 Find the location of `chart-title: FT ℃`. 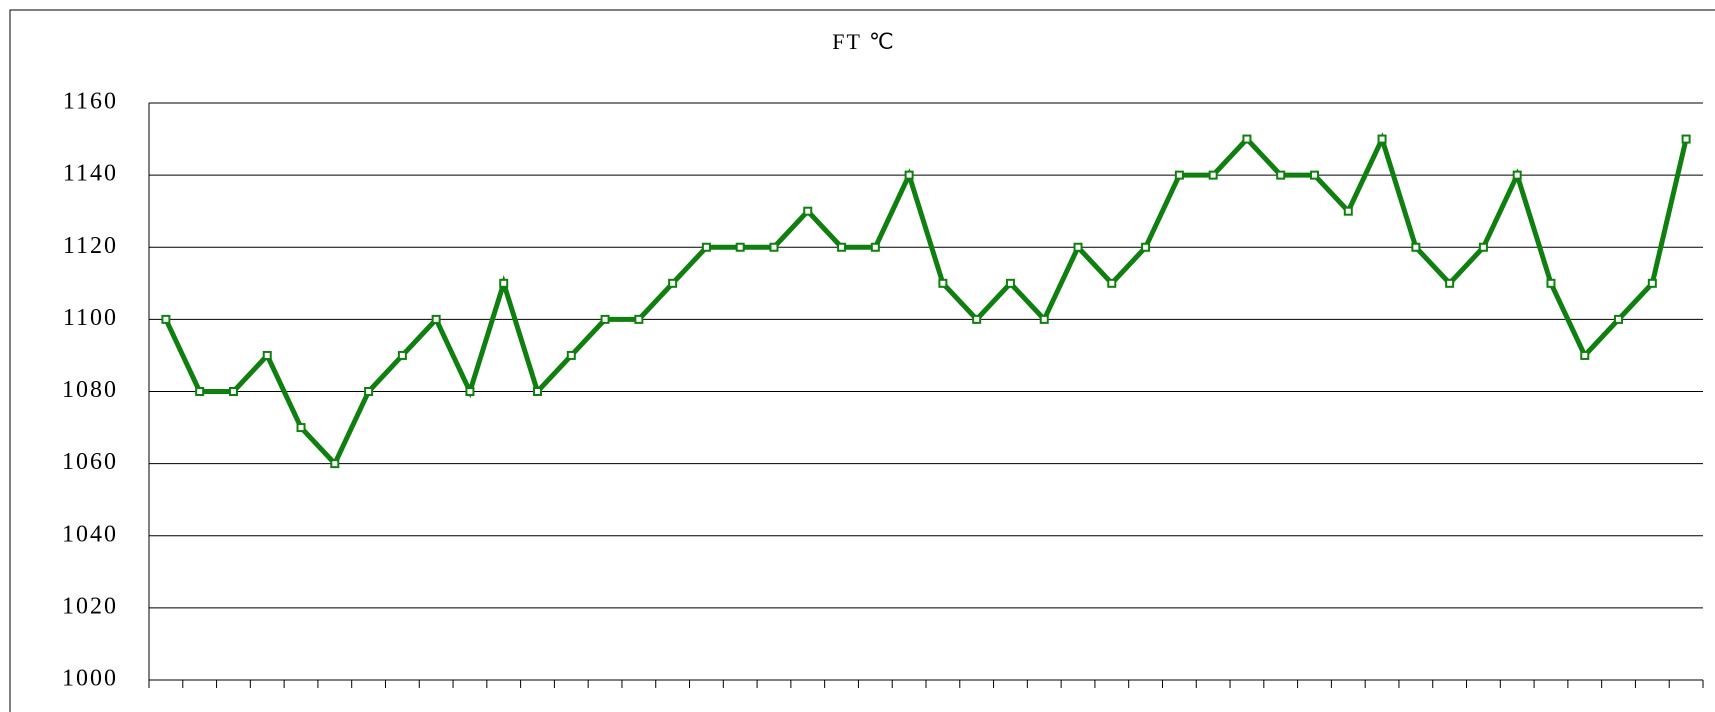

chart-title: FT ℃ is located at coordinates (863, 41).